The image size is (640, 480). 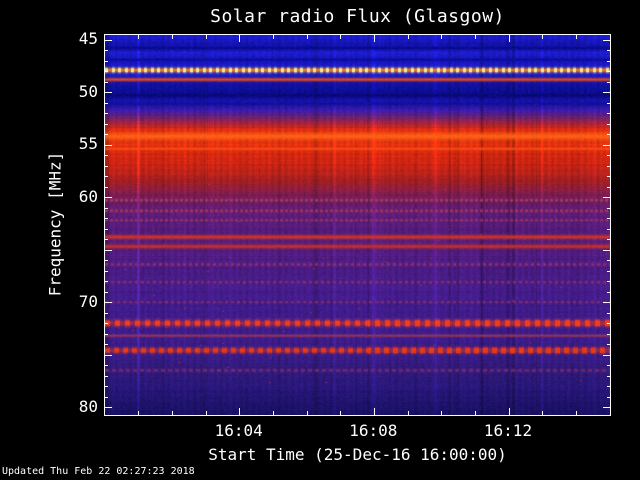 What do you see at coordinates (88, 196) in the screenshot?
I see `y-tick-label: 60` at bounding box center [88, 196].